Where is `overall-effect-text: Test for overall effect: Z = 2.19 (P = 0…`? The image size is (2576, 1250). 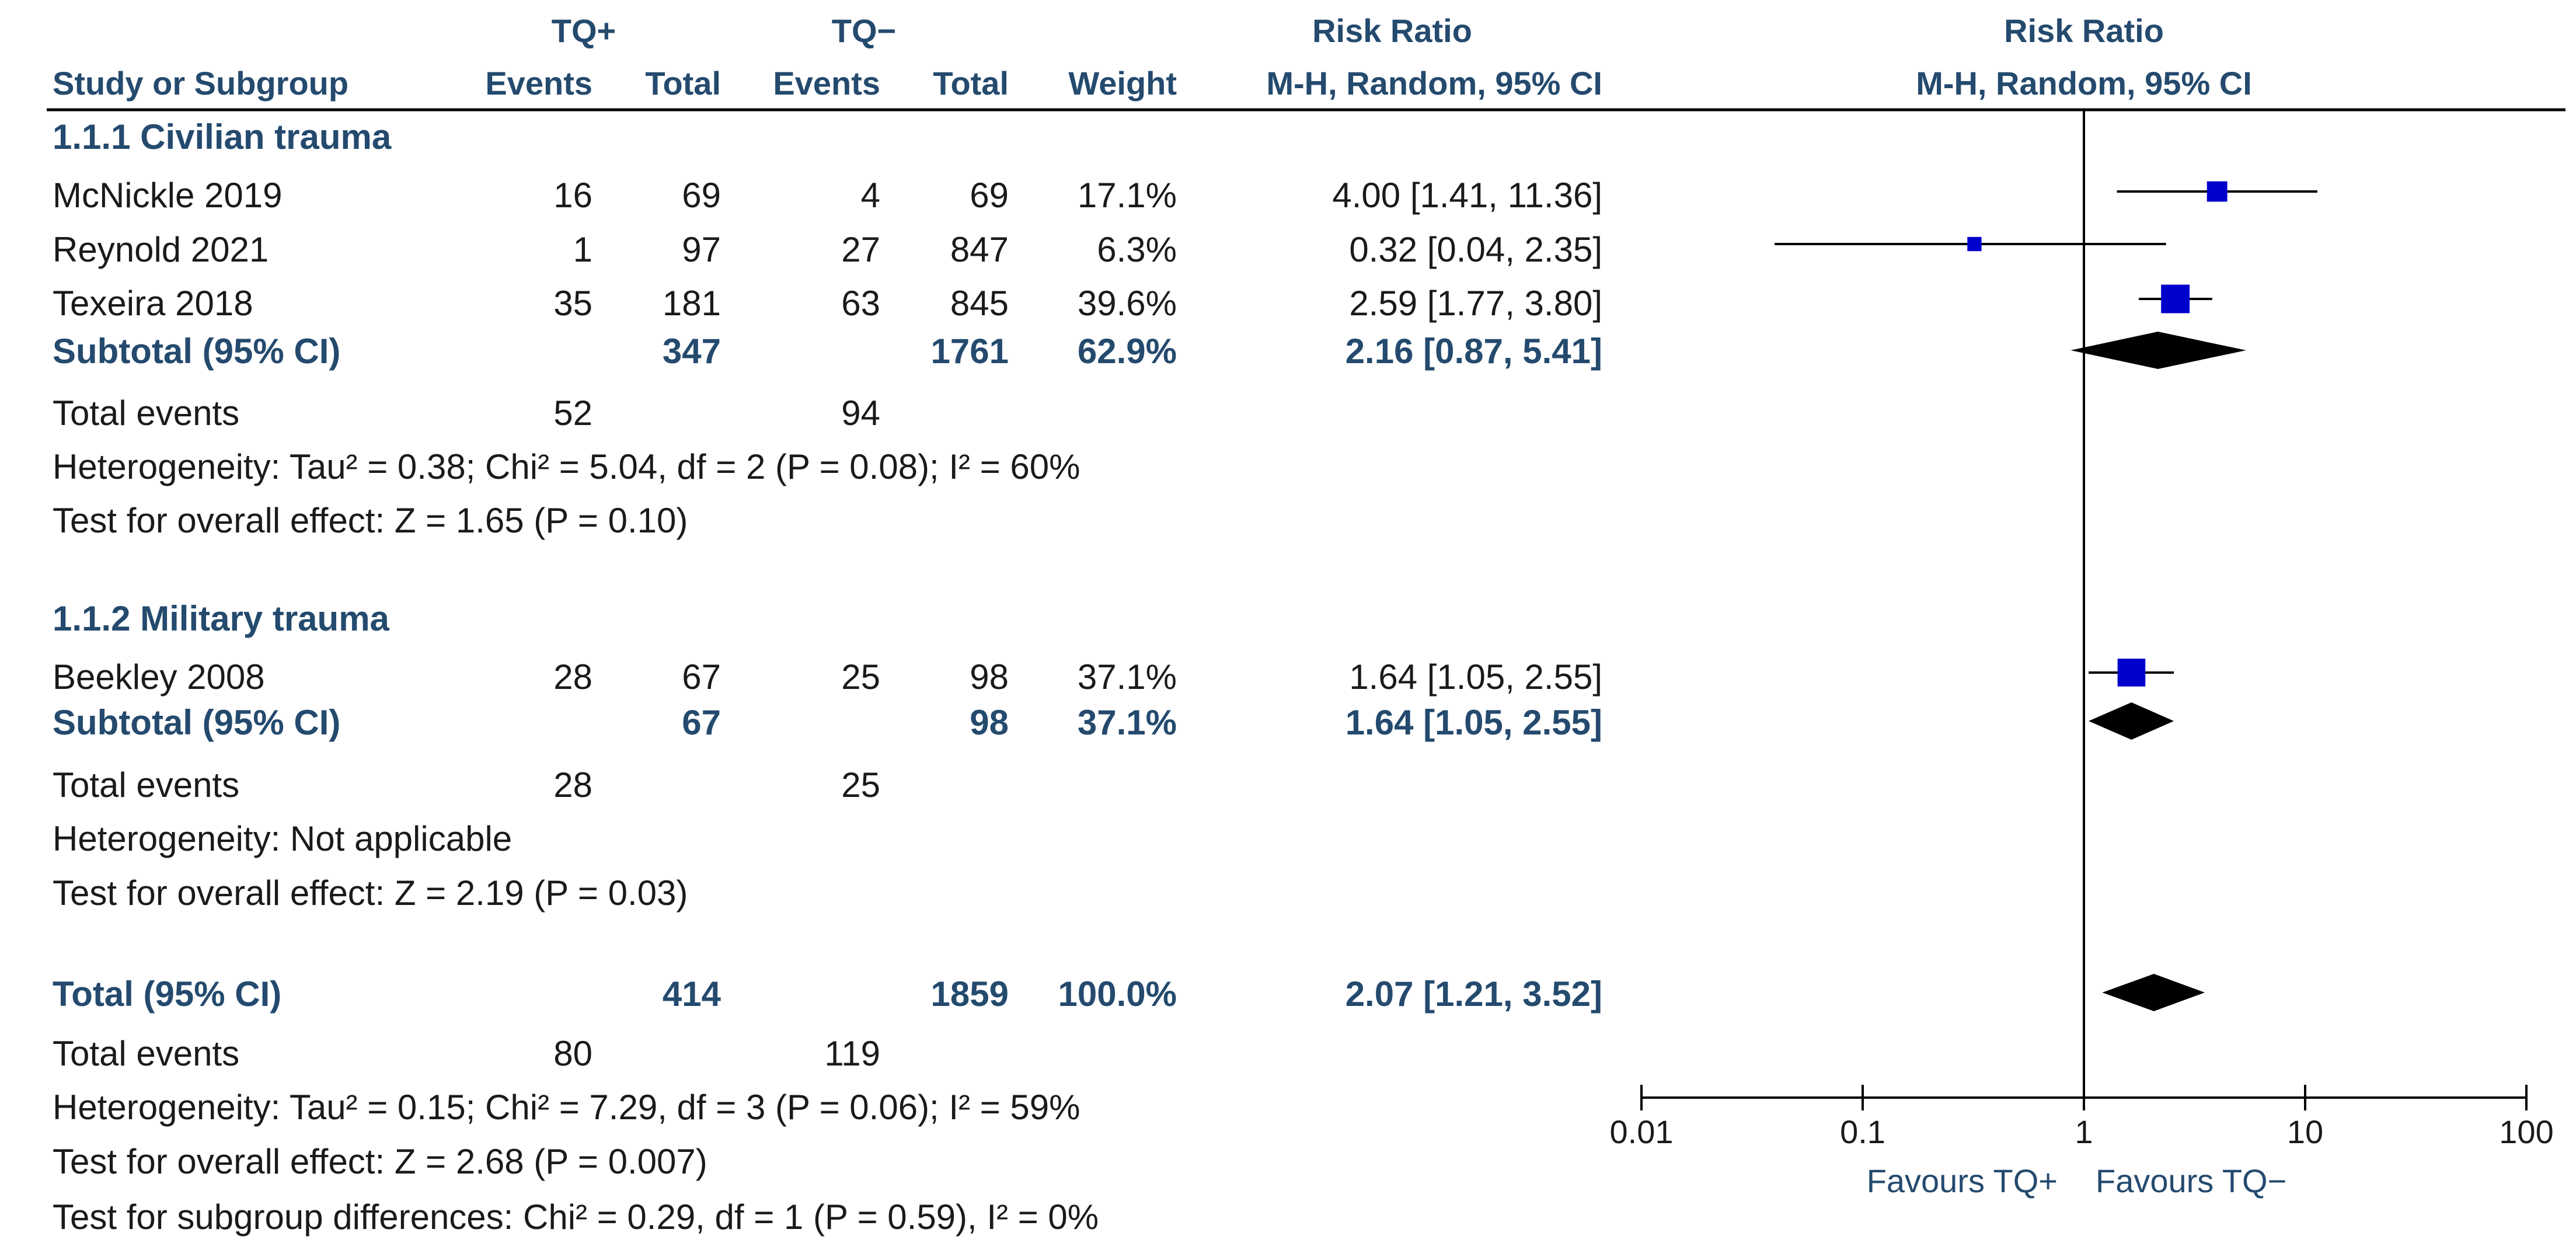 overall-effect-text: Test for overall effect: Z = 2.19 (P = 0… is located at coordinates (371, 893).